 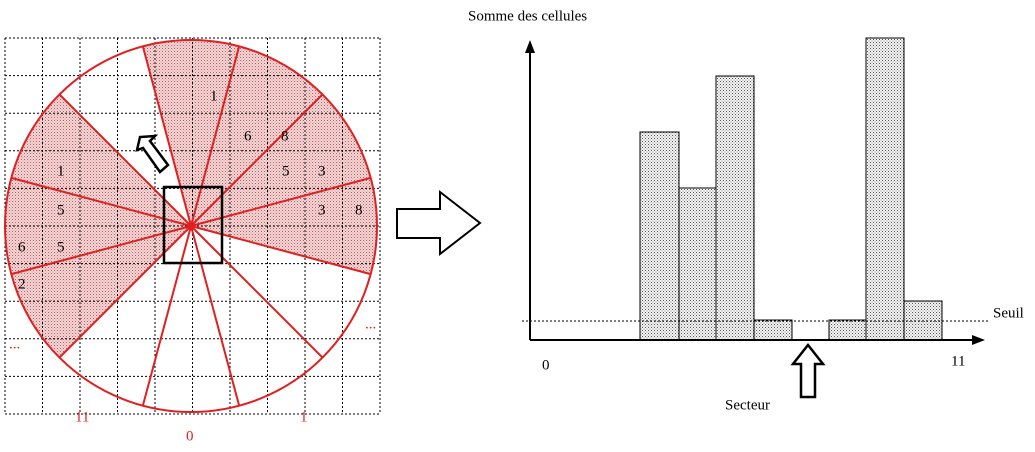 I want to click on center-cell, so click(x=193, y=225).